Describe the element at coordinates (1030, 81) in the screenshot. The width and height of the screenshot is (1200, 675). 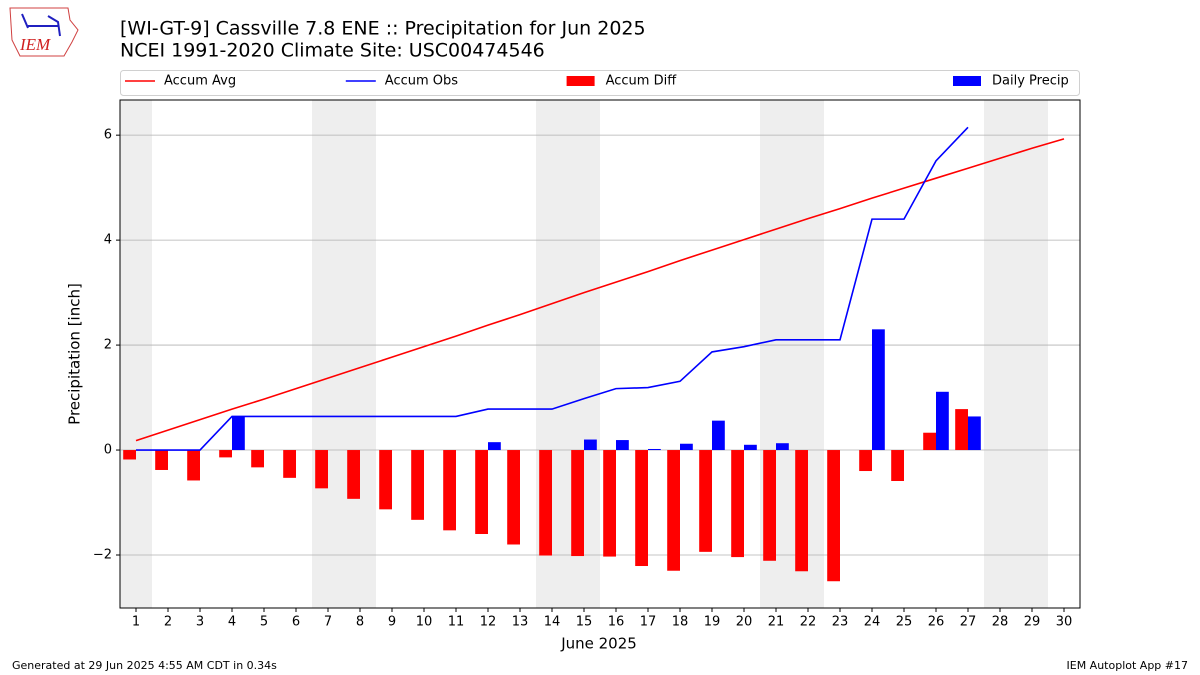
I see `legend-label: Daily Precip` at that location.